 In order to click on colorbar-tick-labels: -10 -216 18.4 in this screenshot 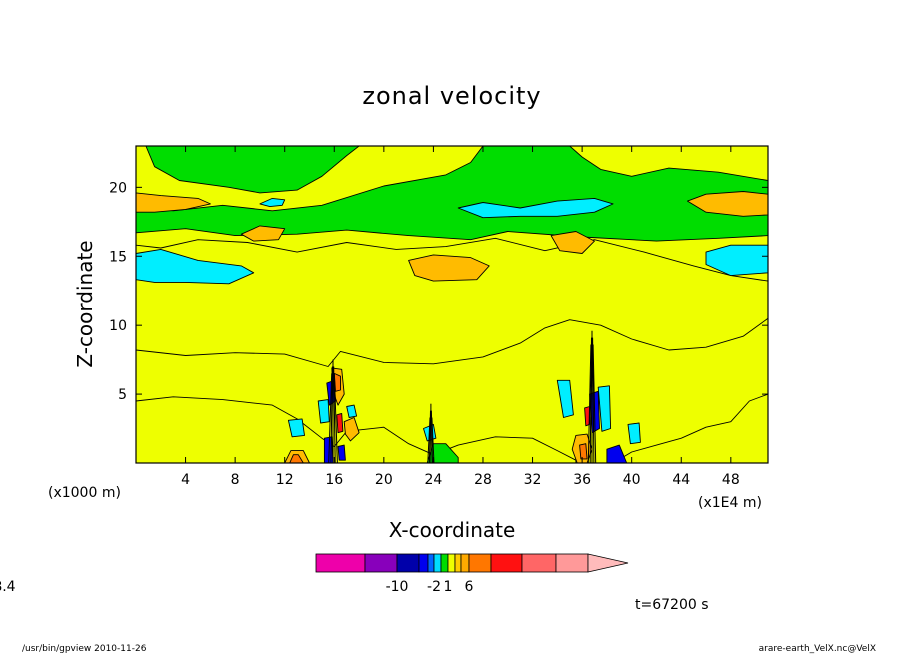, I will do `click(237, 587)`.